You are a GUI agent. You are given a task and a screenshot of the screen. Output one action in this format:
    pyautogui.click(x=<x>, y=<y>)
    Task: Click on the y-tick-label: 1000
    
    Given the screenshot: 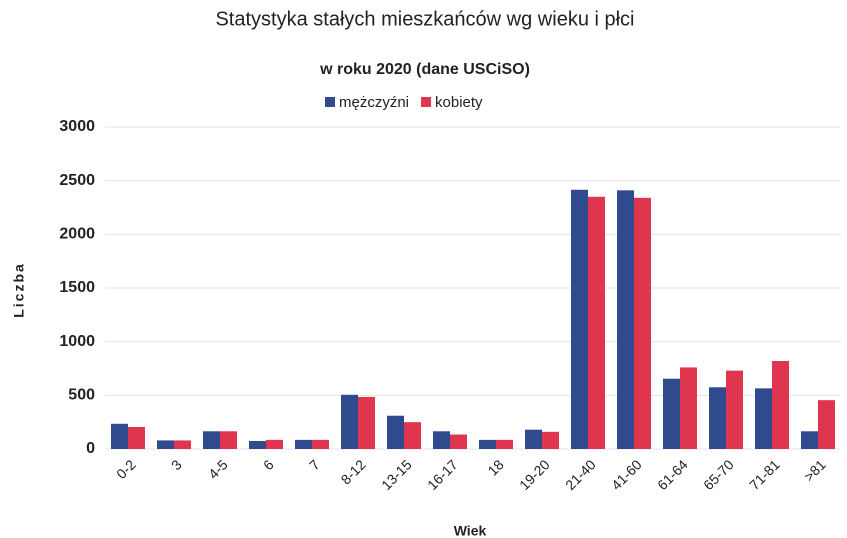 What is the action you would take?
    pyautogui.click(x=77, y=341)
    